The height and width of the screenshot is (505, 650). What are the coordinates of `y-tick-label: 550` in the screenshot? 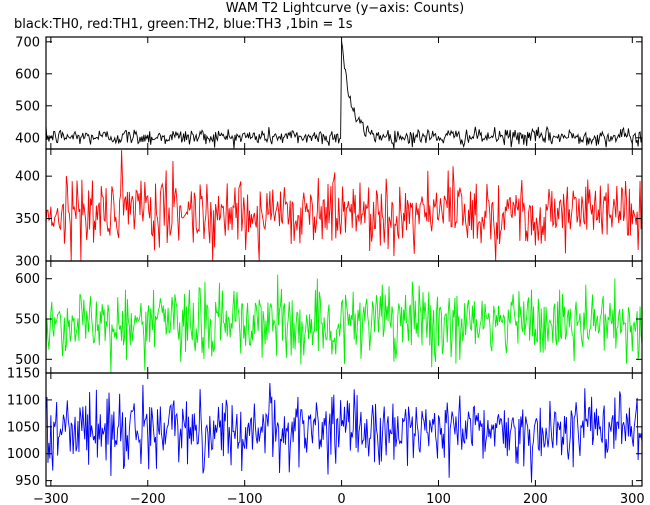 It's located at (27, 320).